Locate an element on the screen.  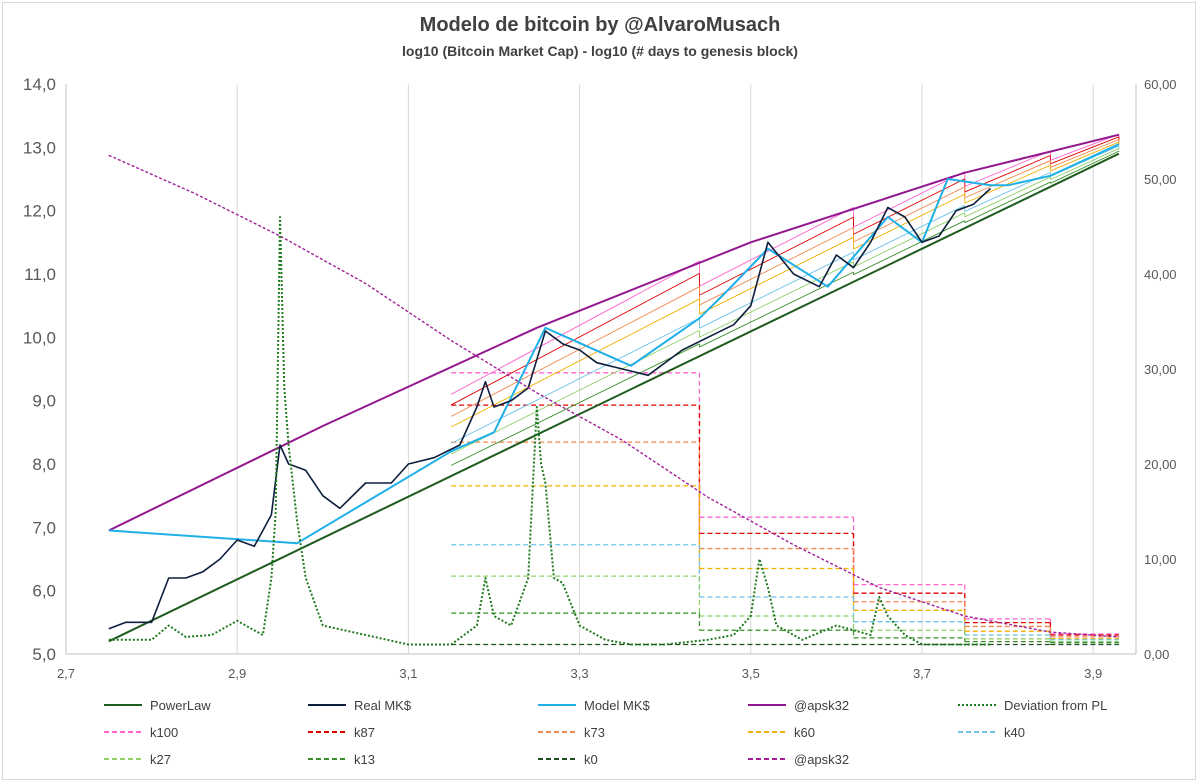
legend-label: Real MK$ is located at coordinates (383, 705).